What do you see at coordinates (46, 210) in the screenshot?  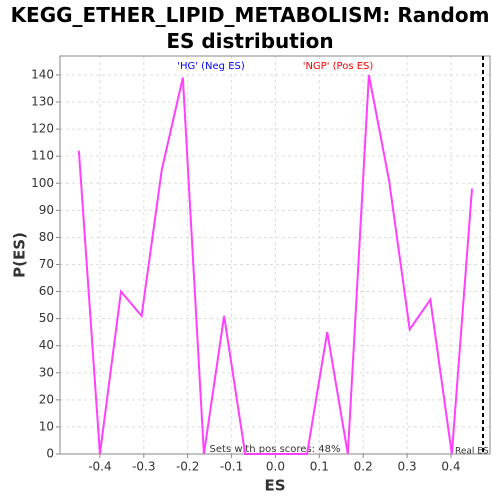 I see `y-tick-label: 90` at bounding box center [46, 210].